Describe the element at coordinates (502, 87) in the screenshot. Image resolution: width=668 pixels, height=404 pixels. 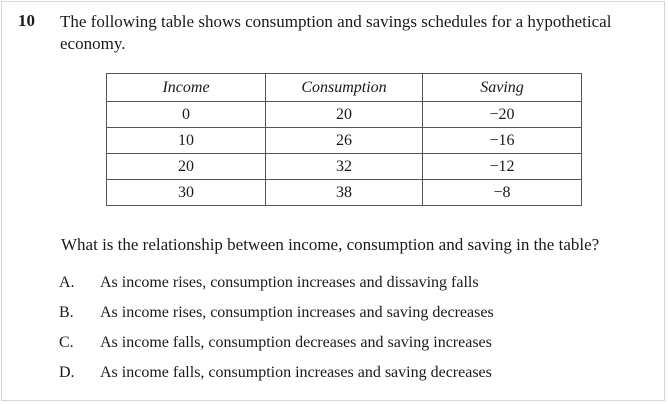
I see `header-saving: Saving` at that location.